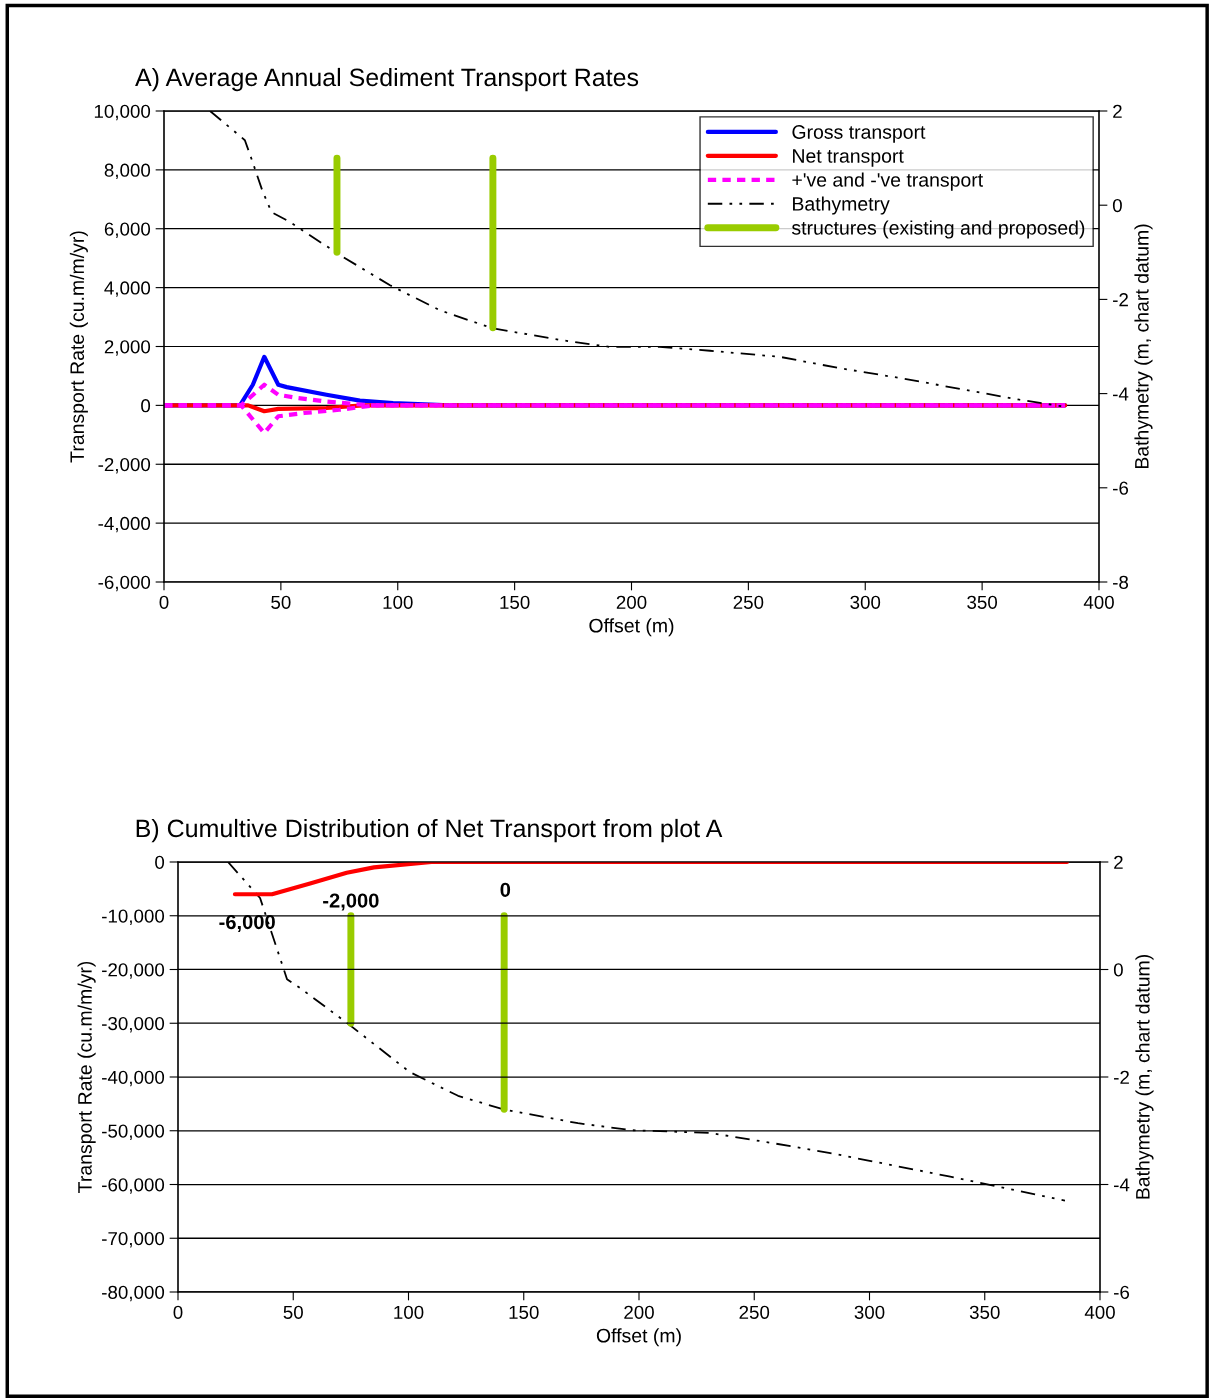  I want to click on legend-label: Net transport, so click(848, 158).